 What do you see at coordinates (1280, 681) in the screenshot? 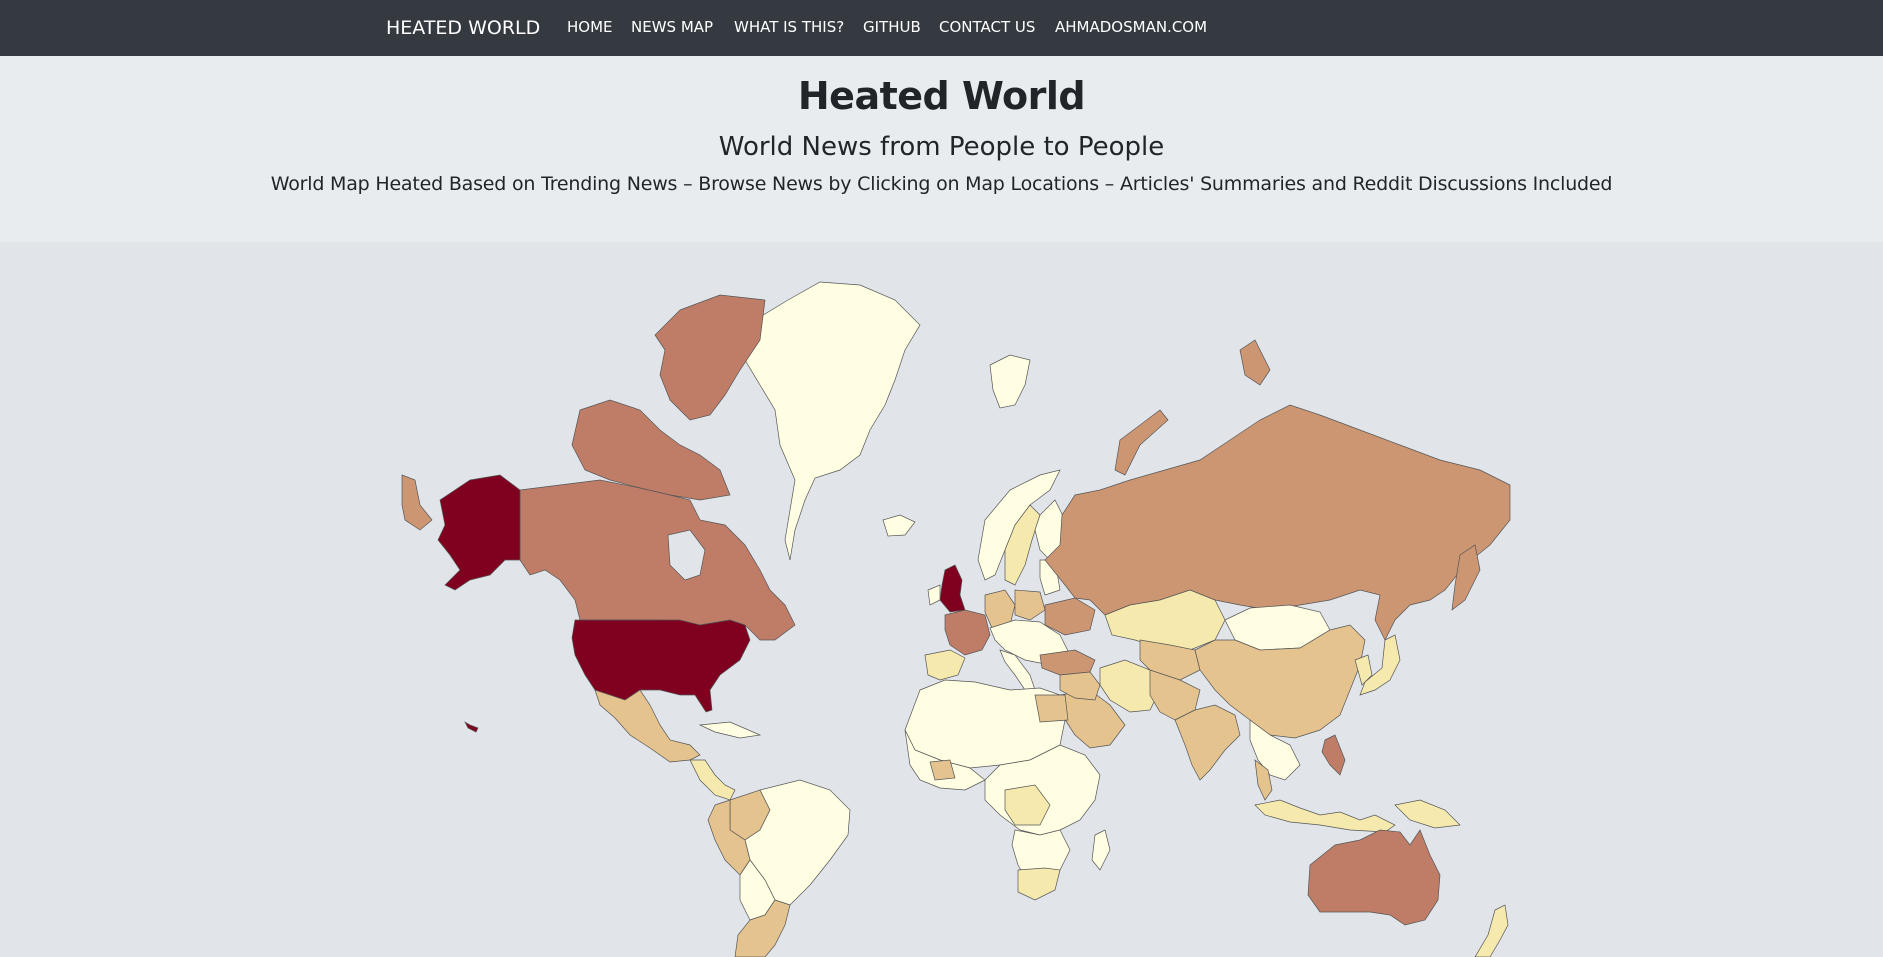
I see `country-china` at bounding box center [1280, 681].